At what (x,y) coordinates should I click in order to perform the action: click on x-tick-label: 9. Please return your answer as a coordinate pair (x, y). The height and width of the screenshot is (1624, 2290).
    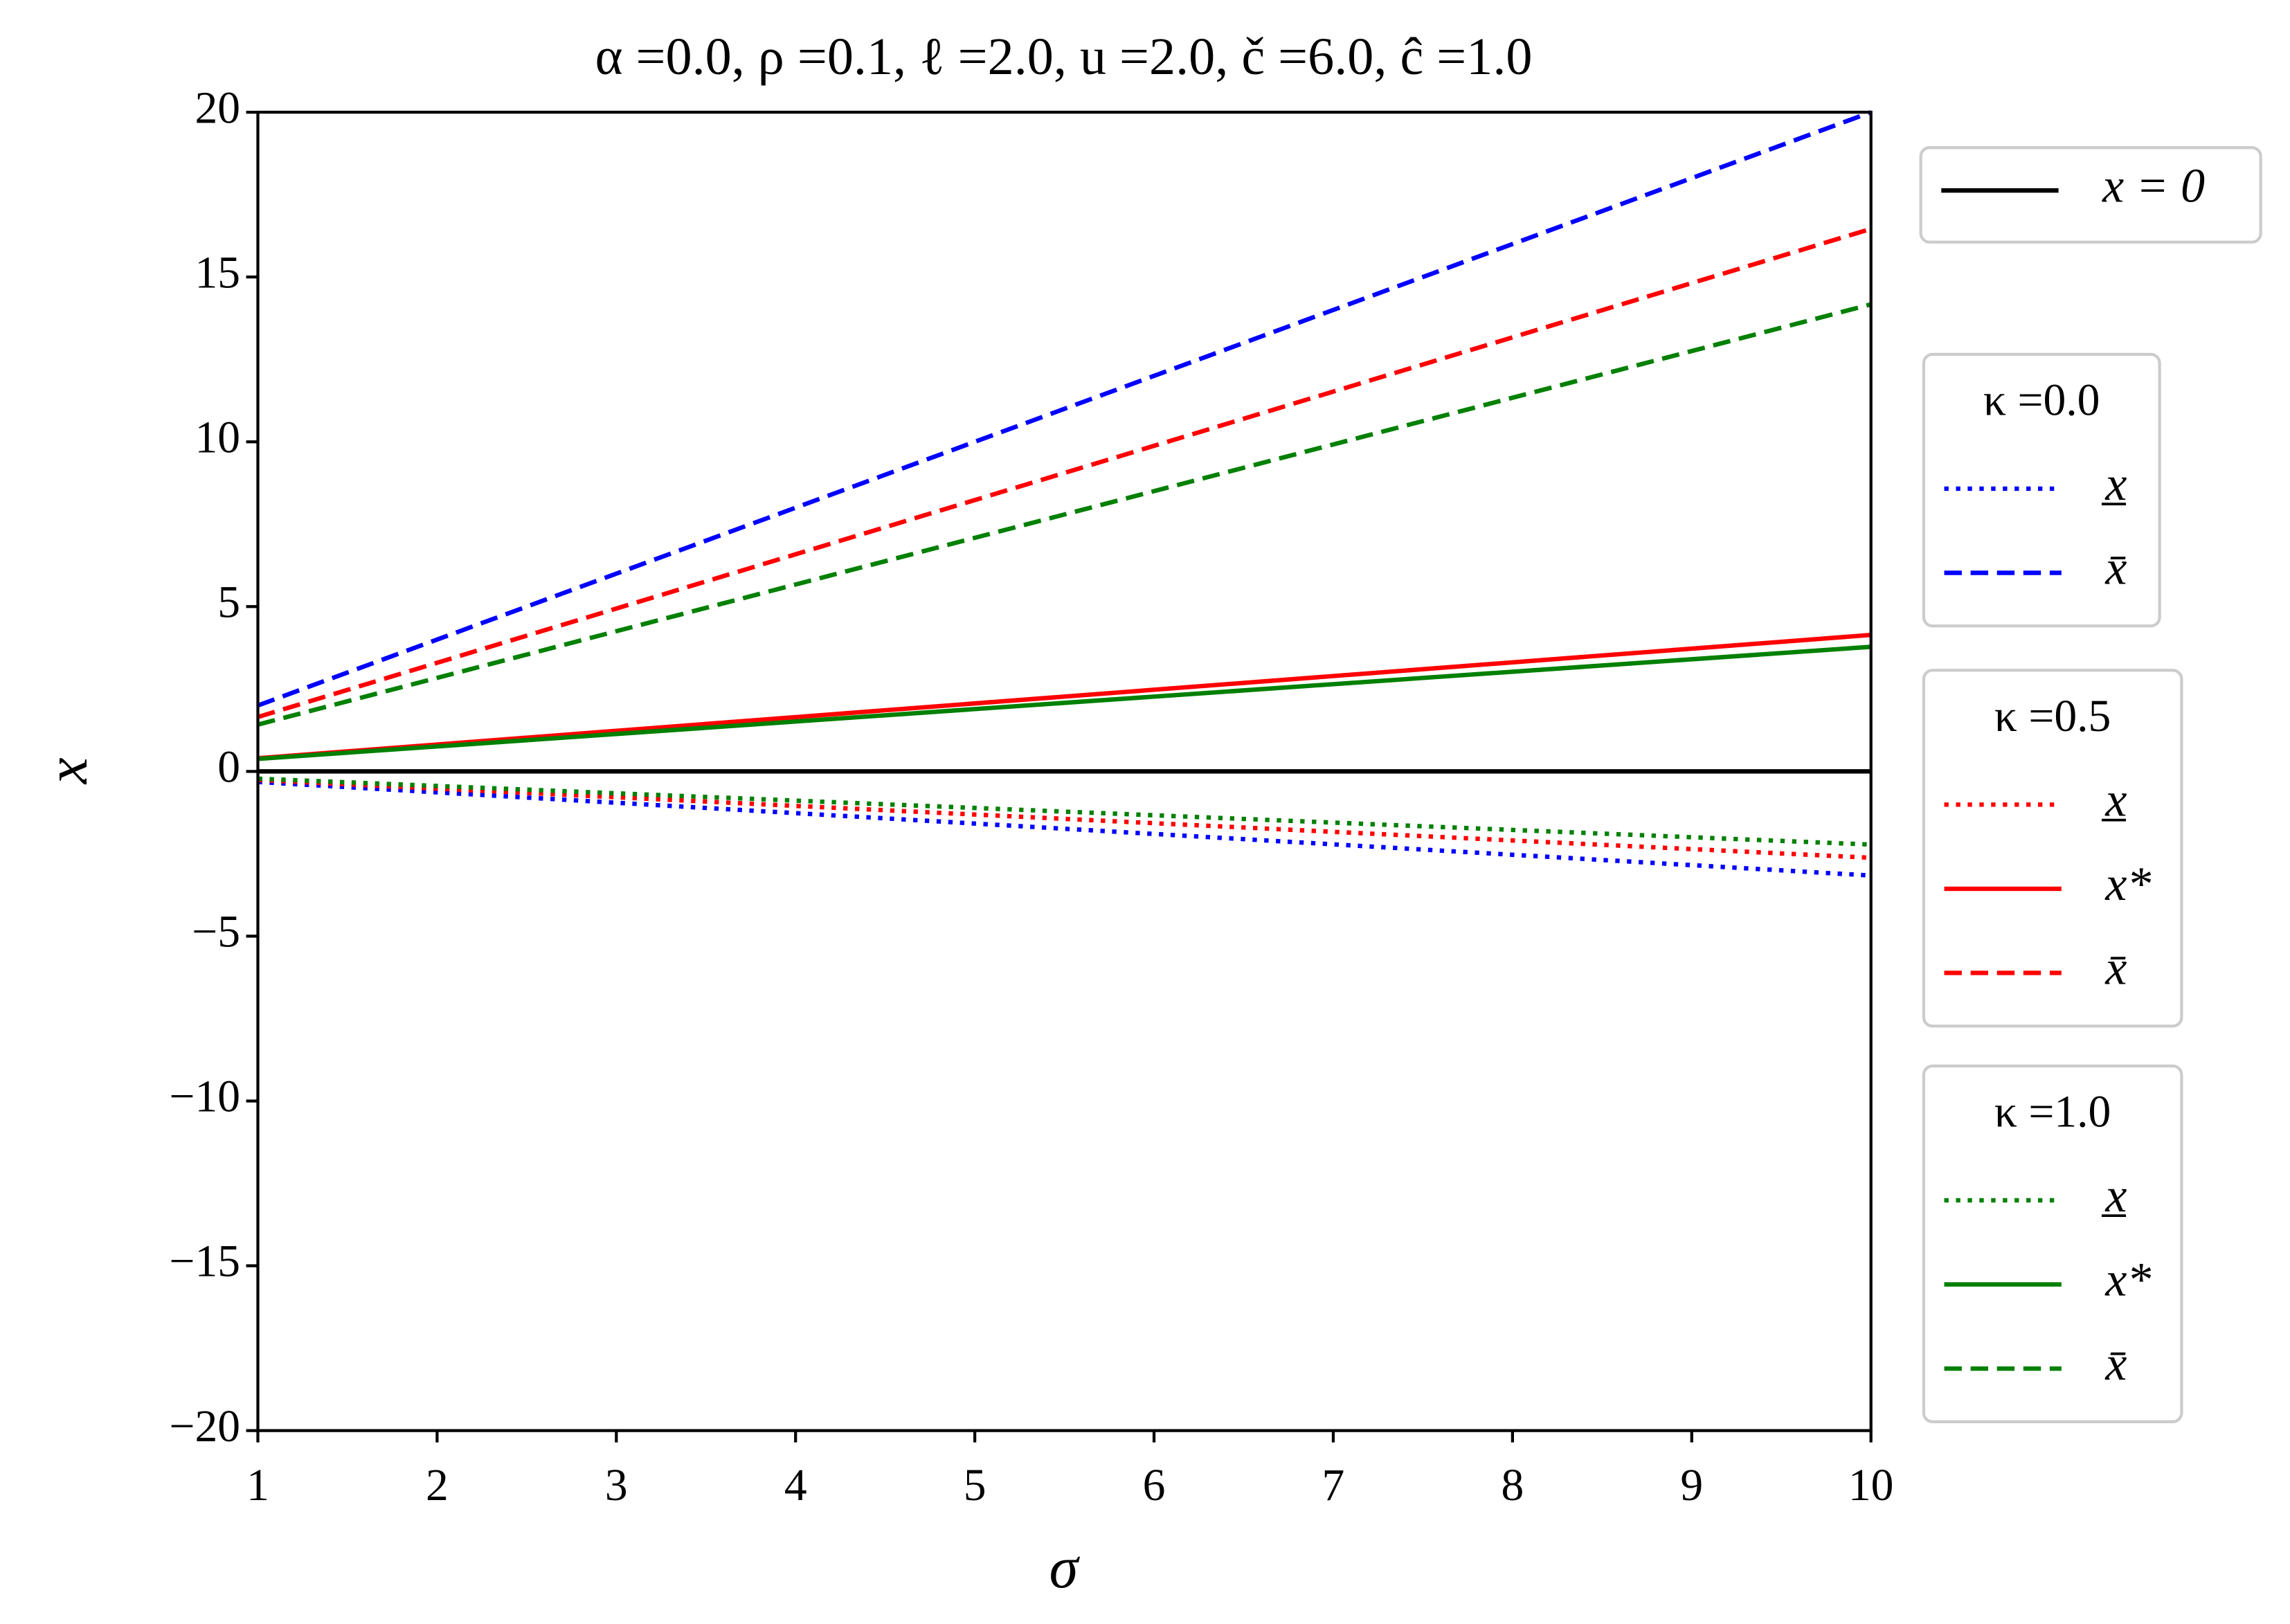
    Looking at the image, I should click on (1692, 1485).